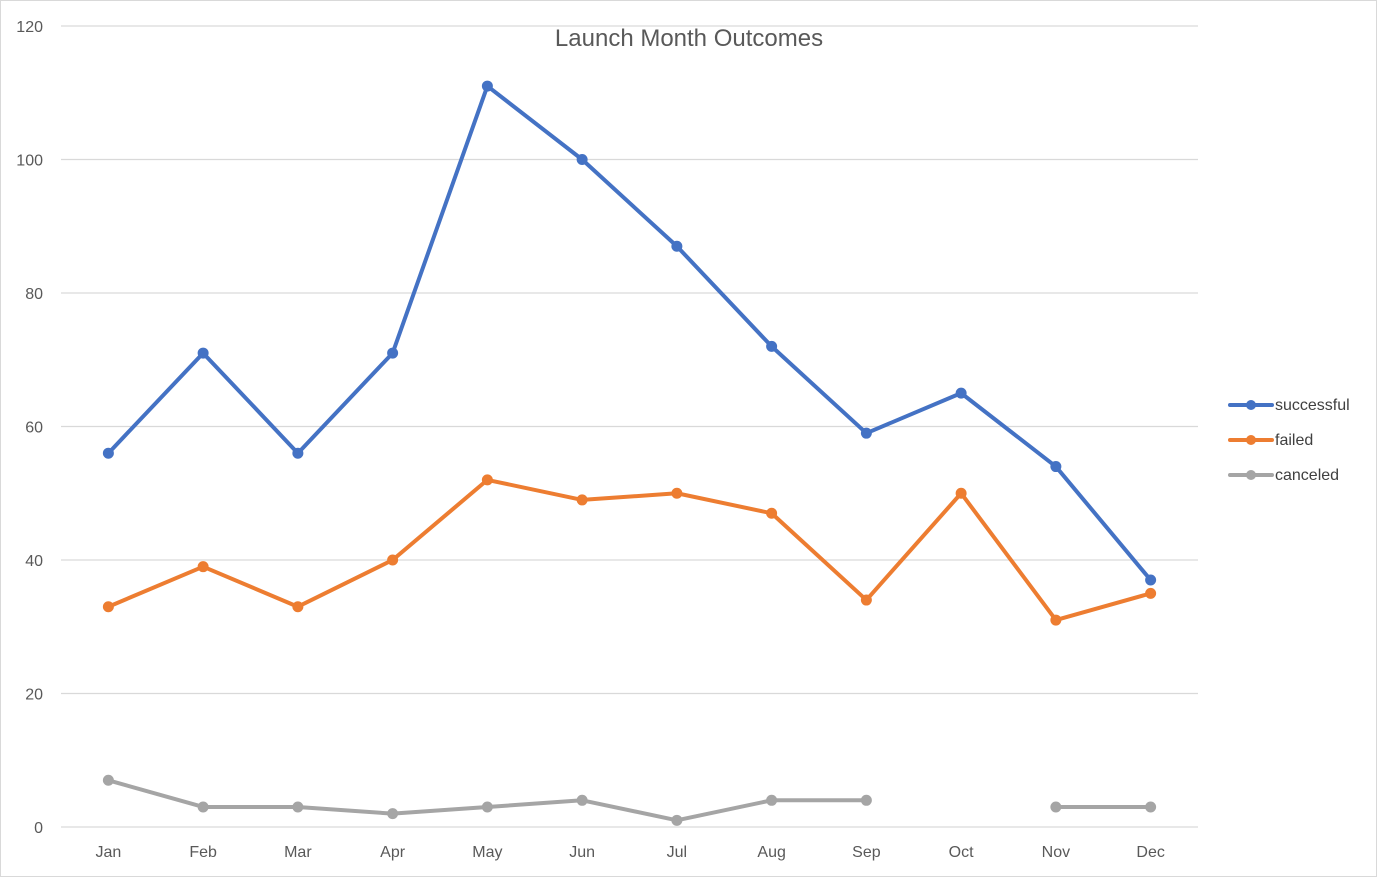 This screenshot has height=878, width=1377. Describe the element at coordinates (689, 38) in the screenshot. I see `chart-title: Launch Month Outcomes` at that location.